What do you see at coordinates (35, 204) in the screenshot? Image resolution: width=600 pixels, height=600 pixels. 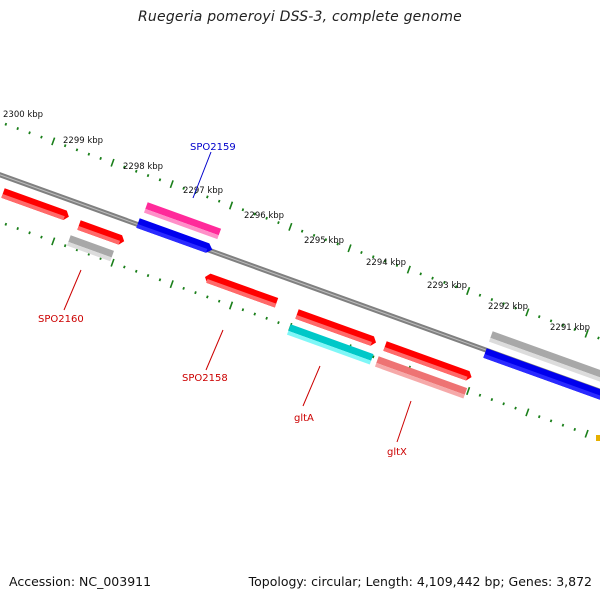 I see `feature-red-far-left` at bounding box center [35, 204].